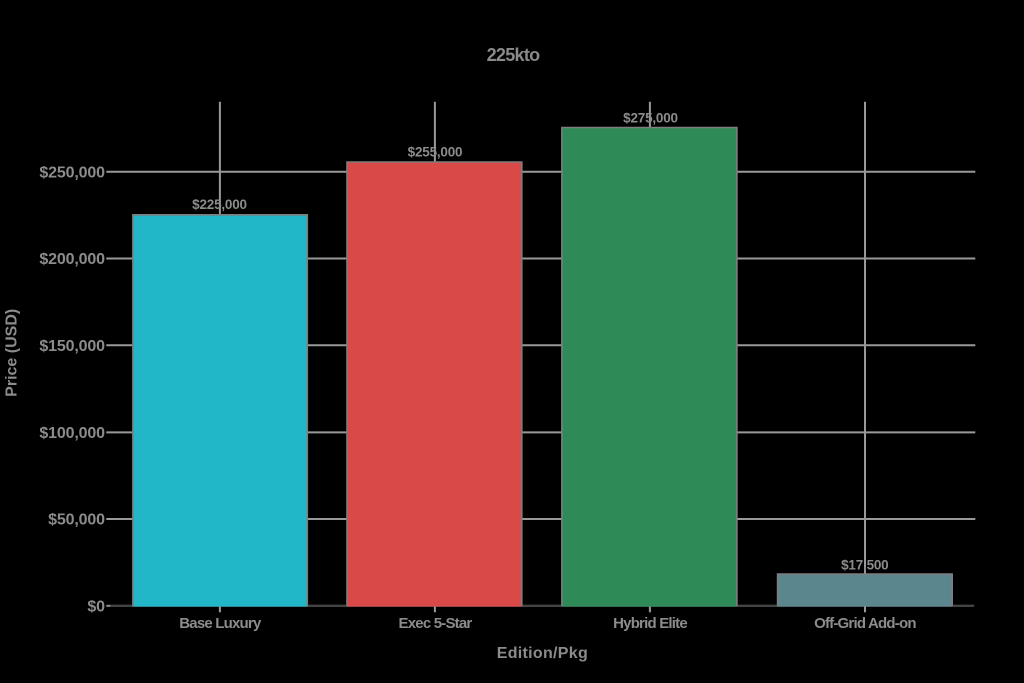  Describe the element at coordinates (72, 172) in the screenshot. I see `svg-text: $250,000` at that location.